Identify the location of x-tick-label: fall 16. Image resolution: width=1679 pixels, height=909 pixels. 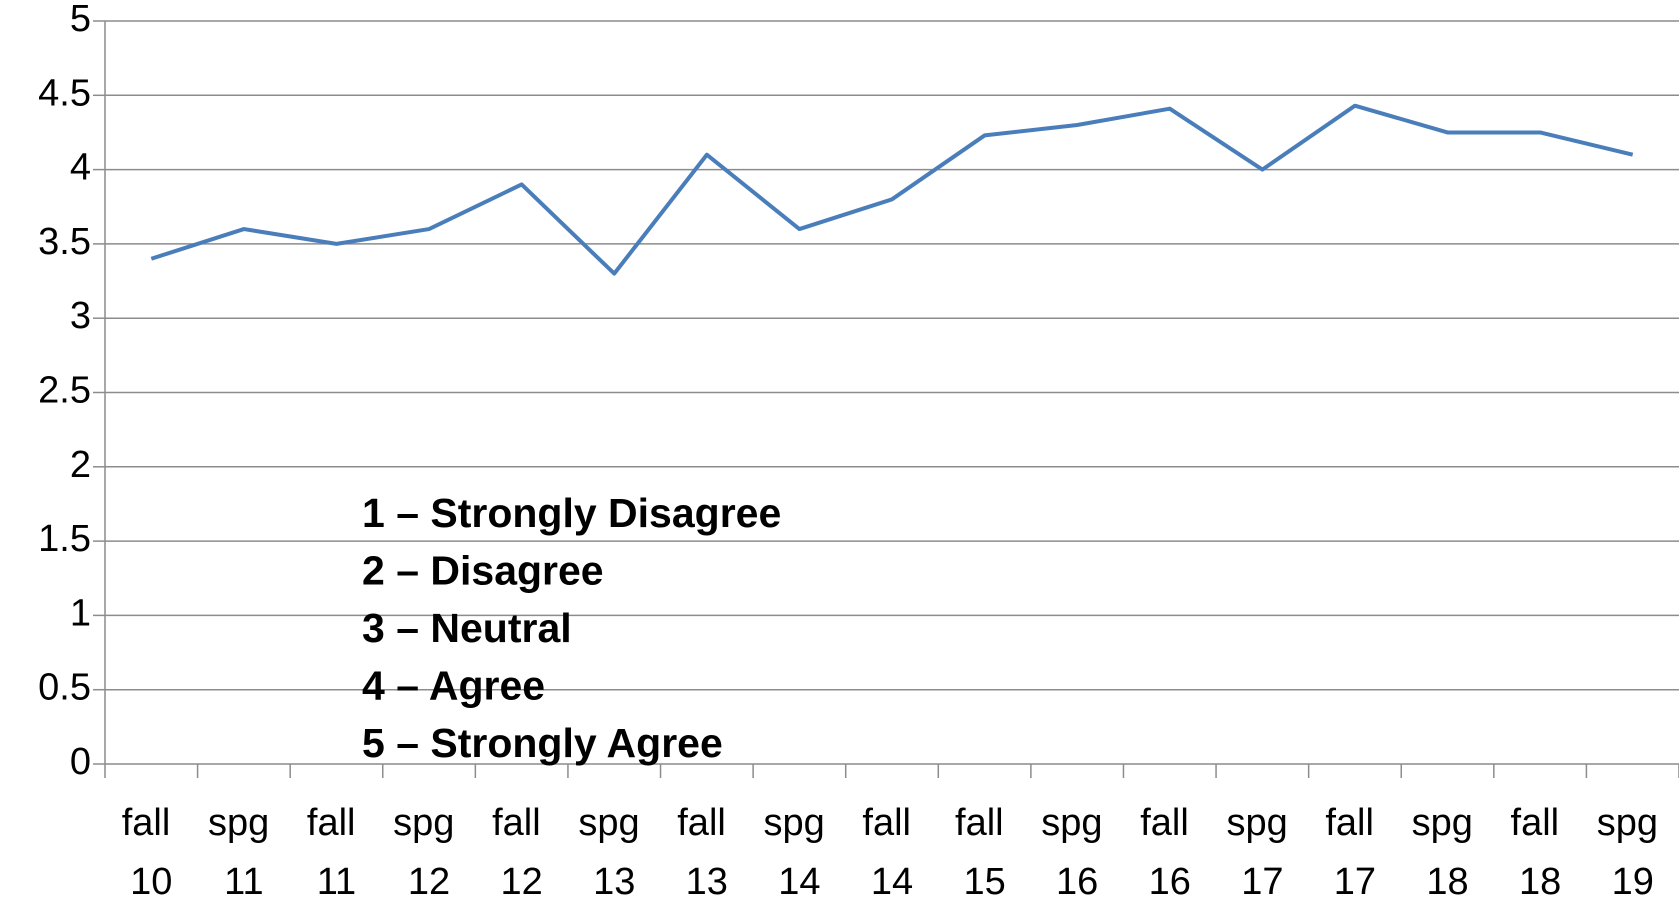
(1169, 852).